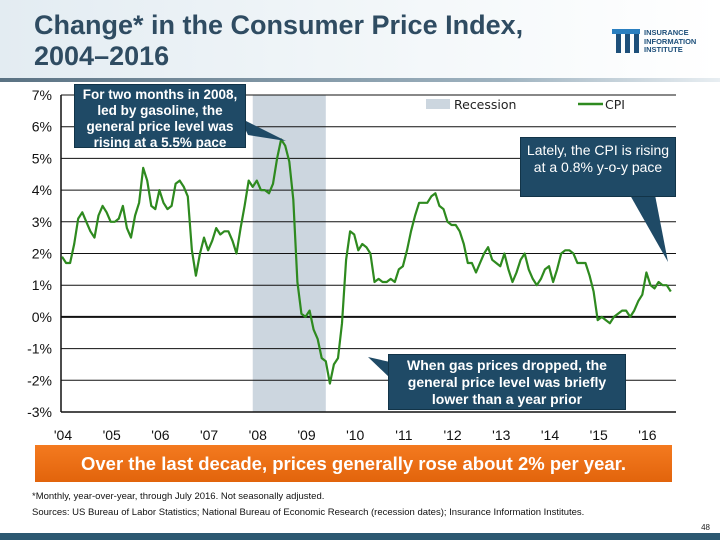 The height and width of the screenshot is (540, 720). Describe the element at coordinates (279, 25) in the screenshot. I see `title-line-1: Change* in the Consumer Price Index,` at that location.